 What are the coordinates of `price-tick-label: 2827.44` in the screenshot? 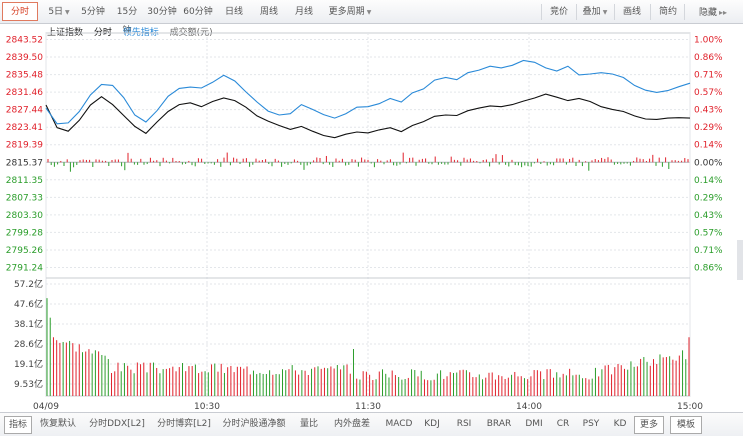 It's located at (24, 111).